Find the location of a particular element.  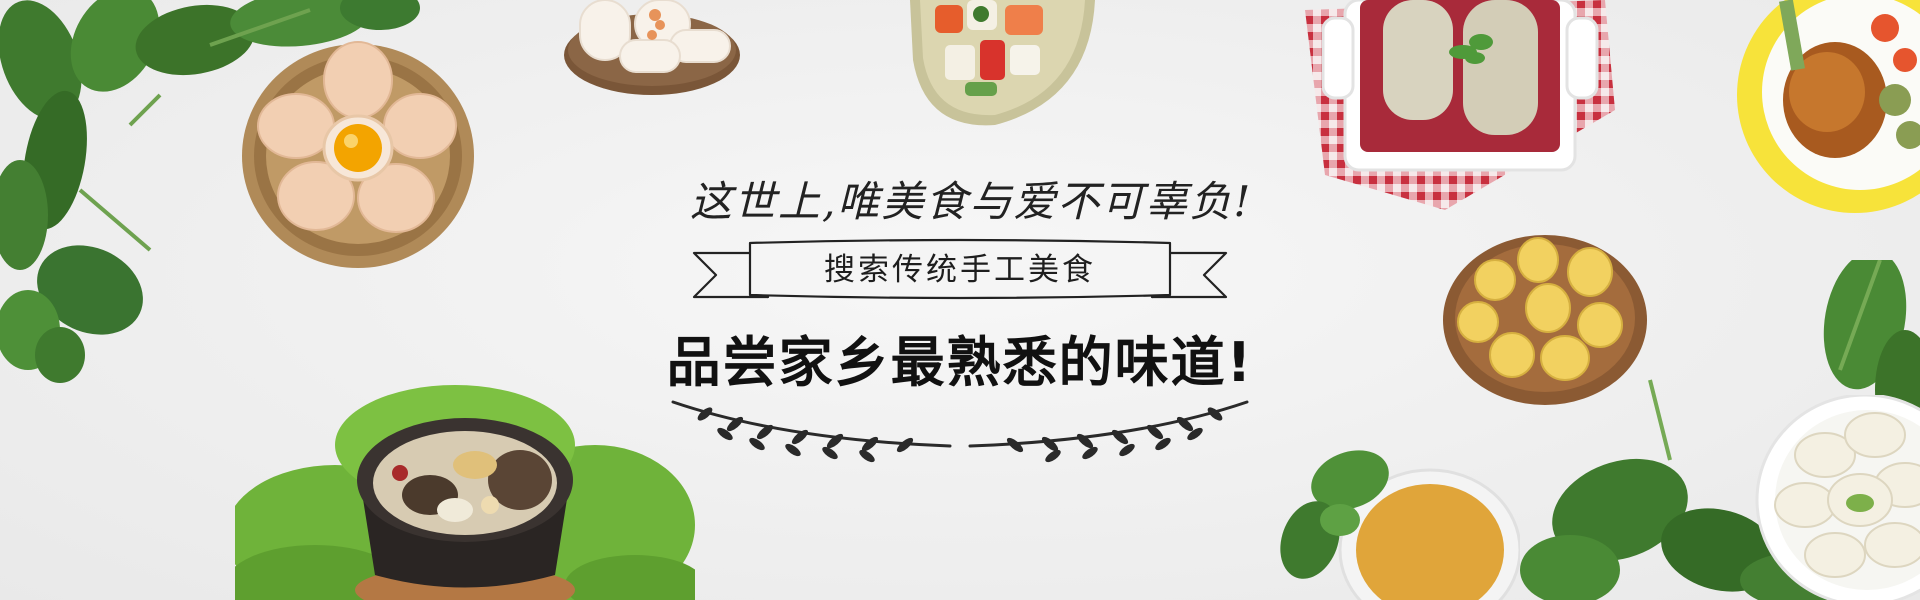

ribbon-banner-icon is located at coordinates (960, 269).